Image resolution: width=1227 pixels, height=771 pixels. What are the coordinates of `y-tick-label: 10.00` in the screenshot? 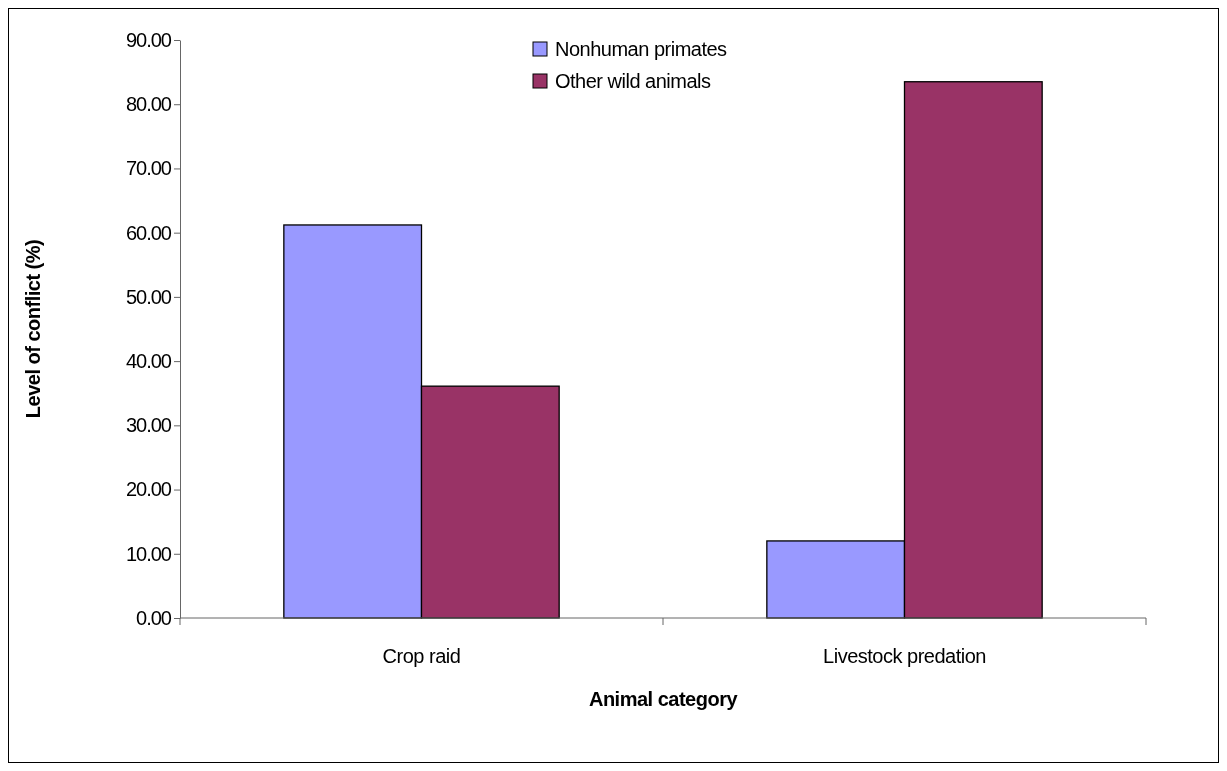 It's located at (148, 553).